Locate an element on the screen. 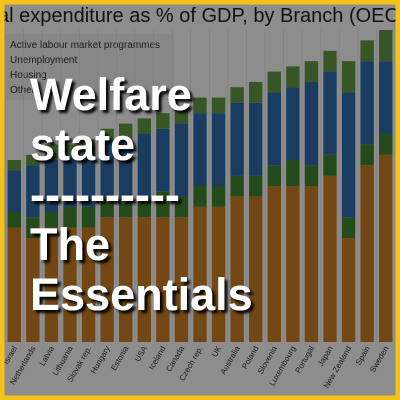 The height and width of the screenshot is (400, 400). headline-line: The is located at coordinates (70, 244).